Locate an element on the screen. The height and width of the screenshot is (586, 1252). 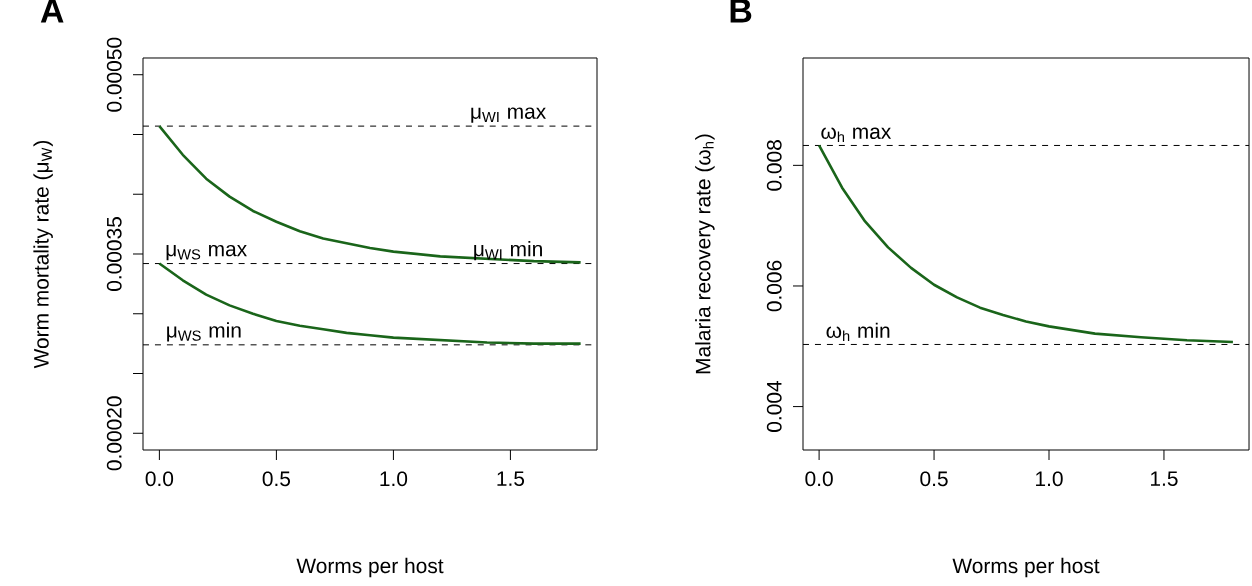
chart-title: B is located at coordinates (741, 11).